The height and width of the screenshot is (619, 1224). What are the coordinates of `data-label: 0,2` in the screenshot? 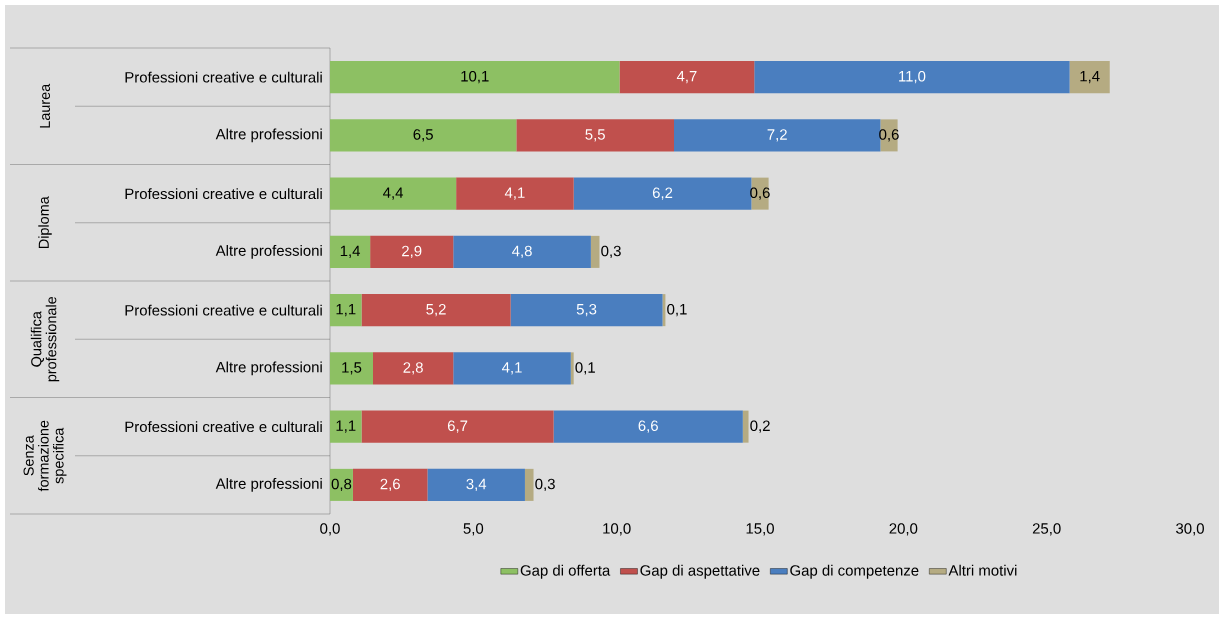 It's located at (760, 426).